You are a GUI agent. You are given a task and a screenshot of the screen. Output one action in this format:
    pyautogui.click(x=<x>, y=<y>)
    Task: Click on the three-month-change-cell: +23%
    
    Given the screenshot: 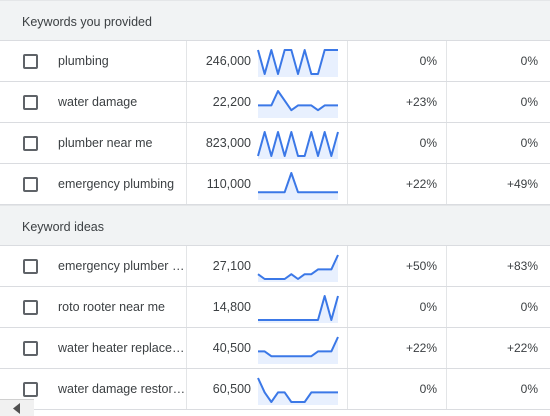 What is the action you would take?
    pyautogui.click(x=421, y=102)
    